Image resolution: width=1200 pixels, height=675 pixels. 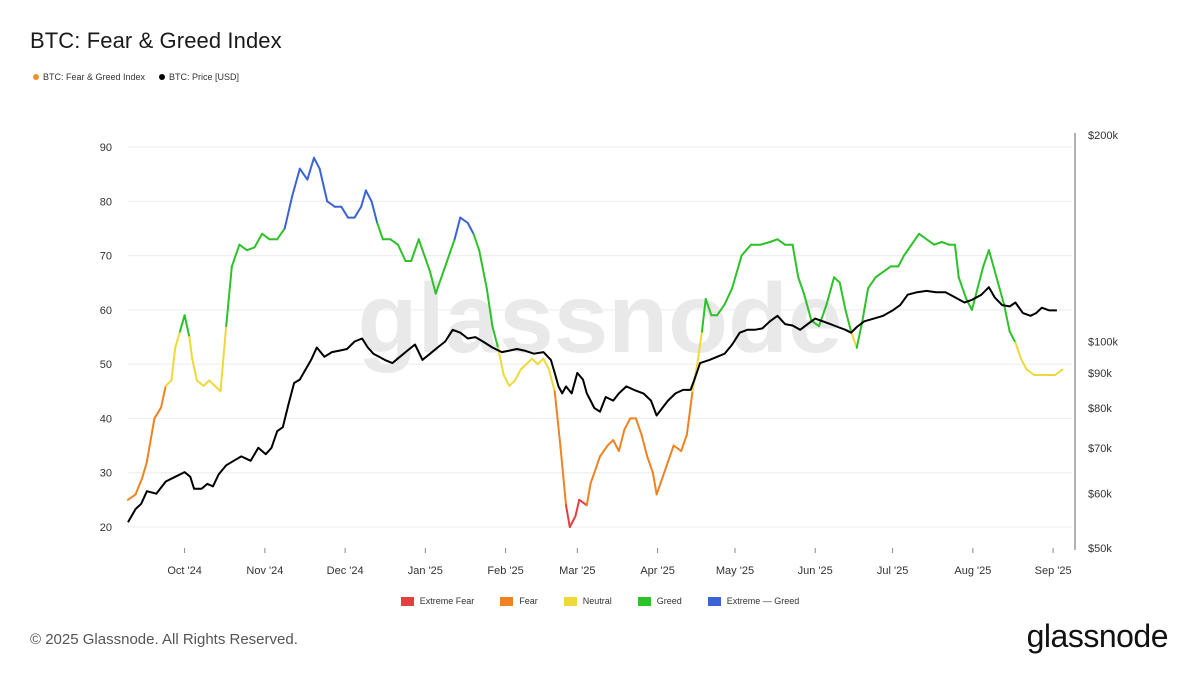 What do you see at coordinates (156, 40) in the screenshot?
I see `page-title: BTC: Fear & Greed Index` at bounding box center [156, 40].